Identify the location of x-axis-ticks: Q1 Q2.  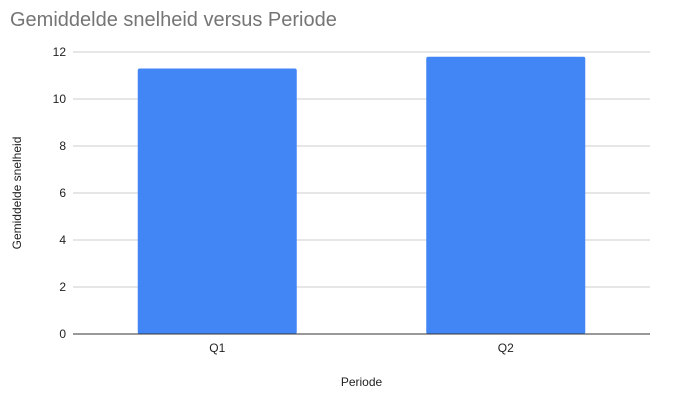
(361, 348).